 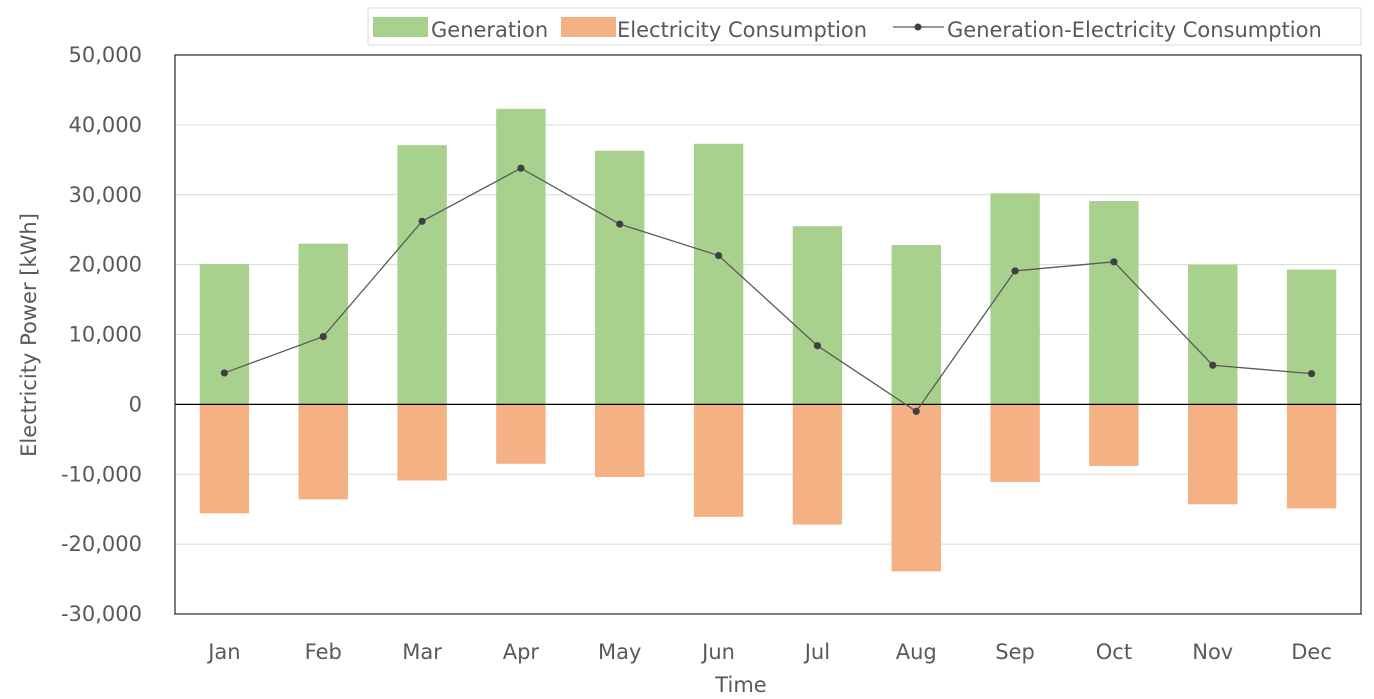 I want to click on x-axis-title: Time, so click(x=740, y=685).